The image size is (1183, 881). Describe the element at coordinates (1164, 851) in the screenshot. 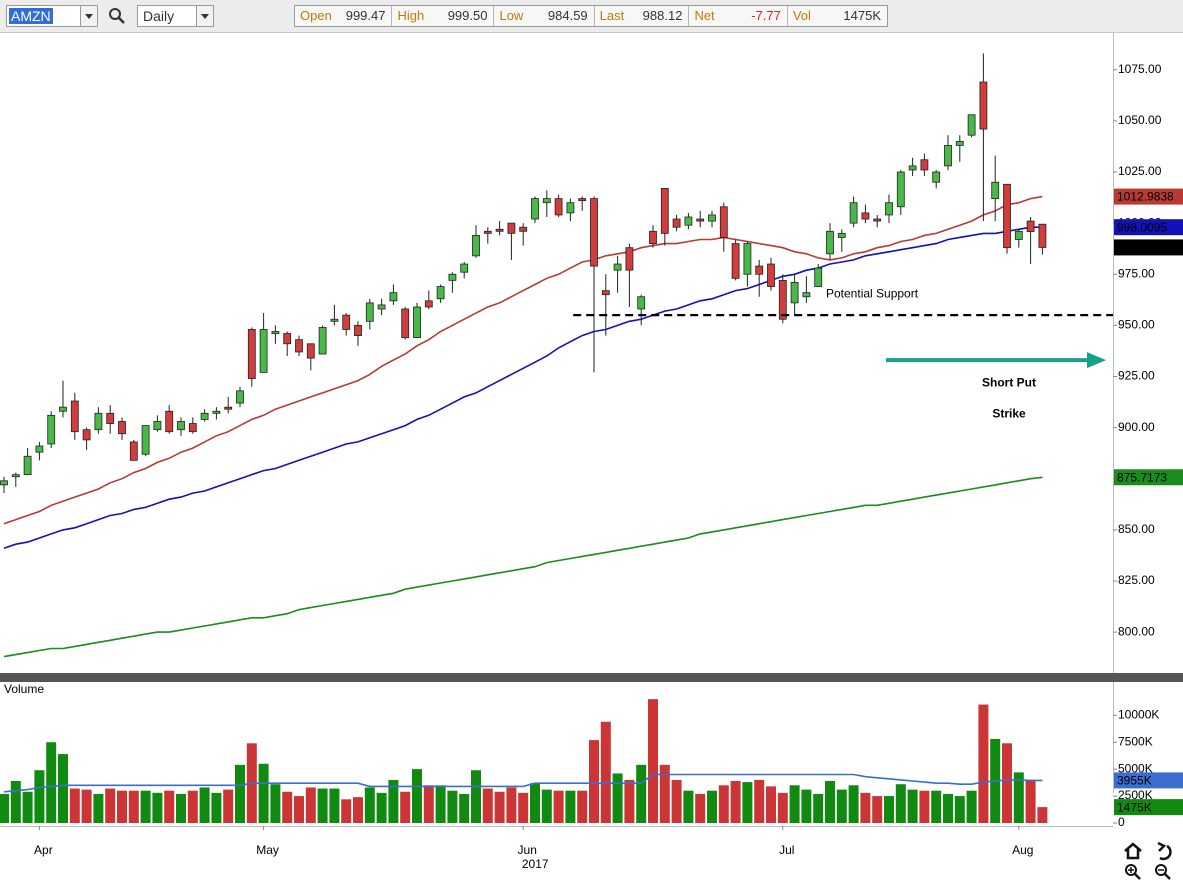

I see `undo-icon` at that location.